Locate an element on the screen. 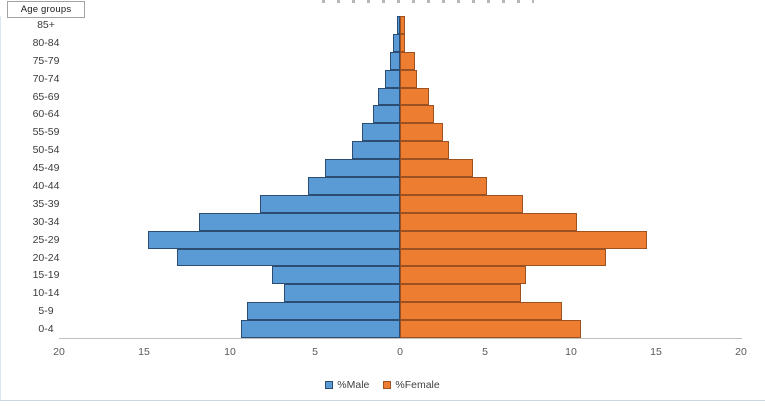 Image resolution: width=765 pixels, height=406 pixels. legend-item-male: %Male is located at coordinates (347, 385).